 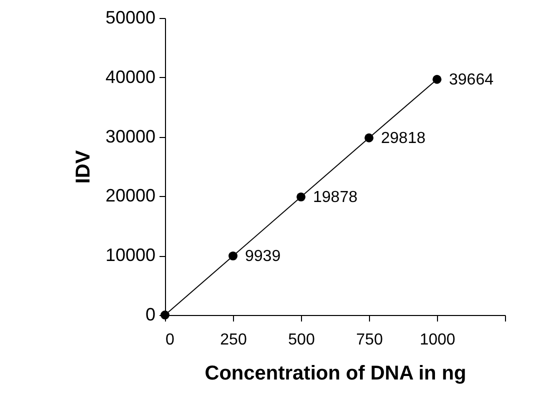 I want to click on y-axis-title: IDV, so click(x=83, y=167).